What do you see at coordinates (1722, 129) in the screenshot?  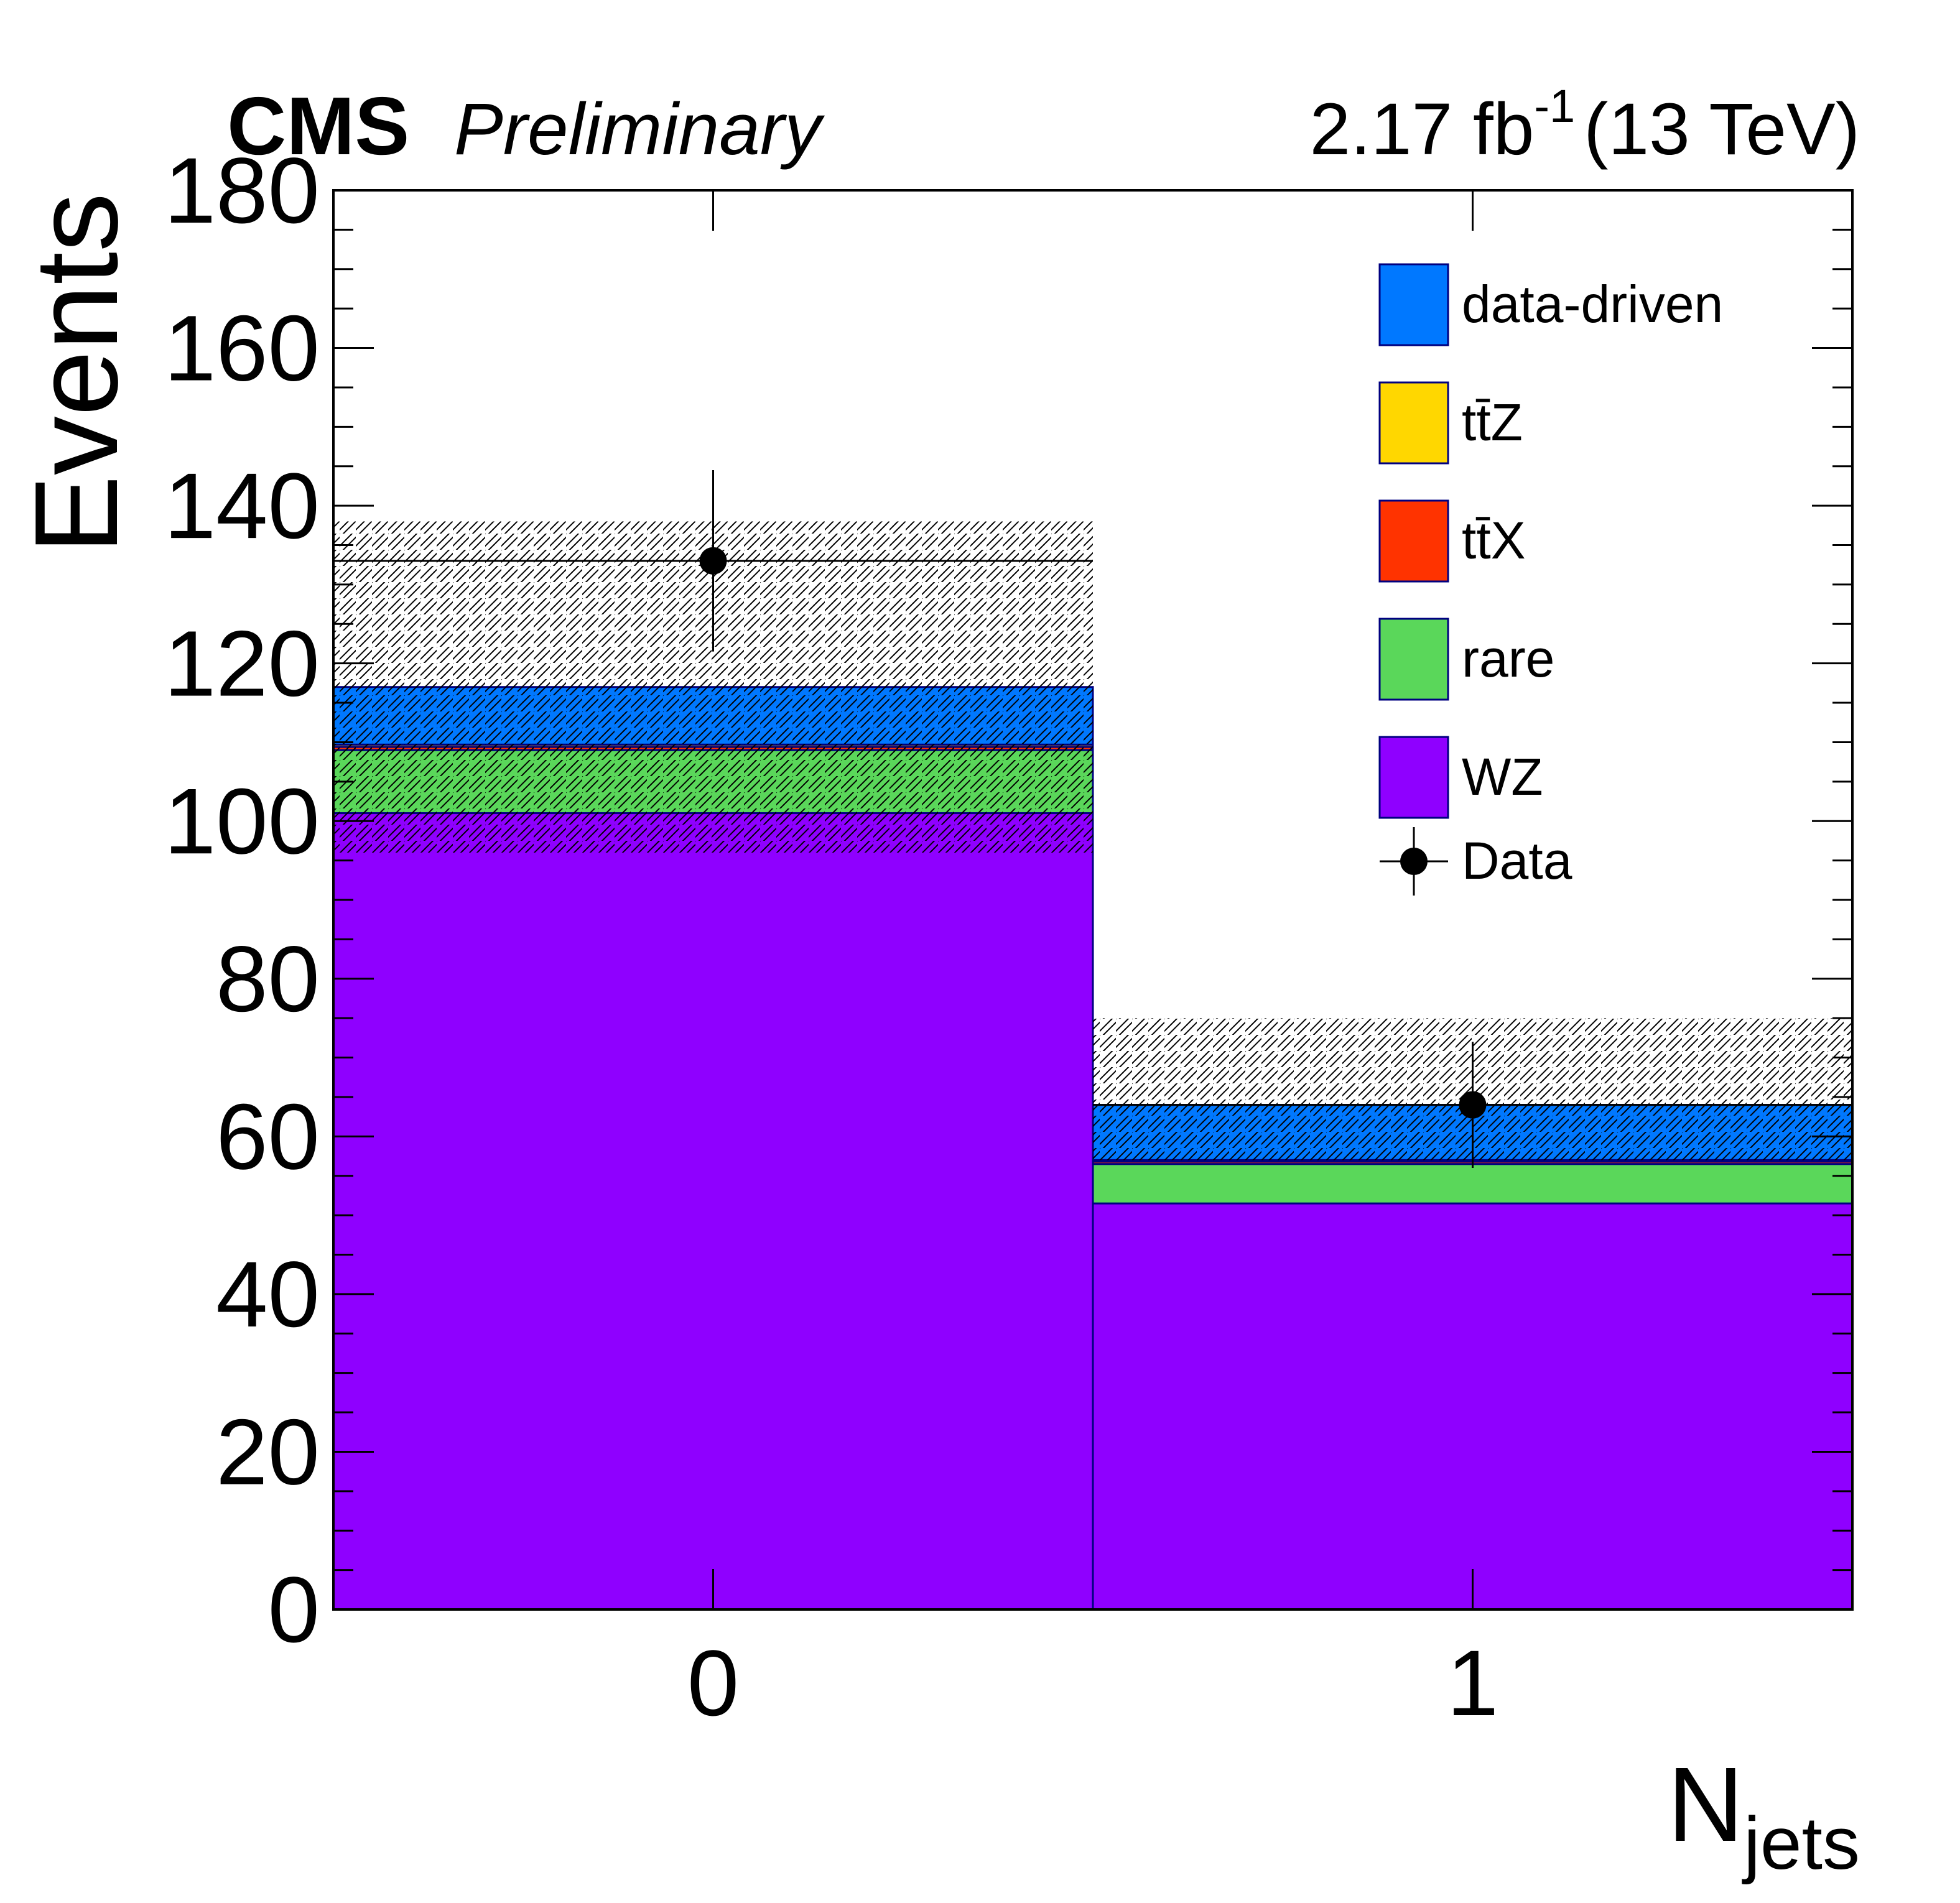 I see `energy-label: (13 TeV)` at bounding box center [1722, 129].